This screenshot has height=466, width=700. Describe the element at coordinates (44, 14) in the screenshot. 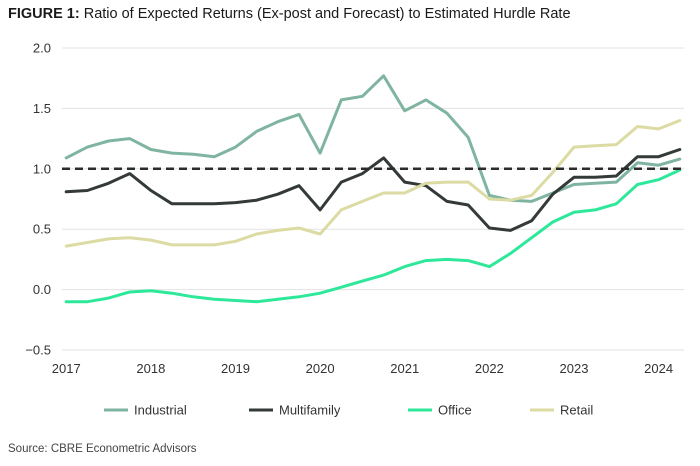

I see `chart-title-lead: FIGURE 1:` at that location.